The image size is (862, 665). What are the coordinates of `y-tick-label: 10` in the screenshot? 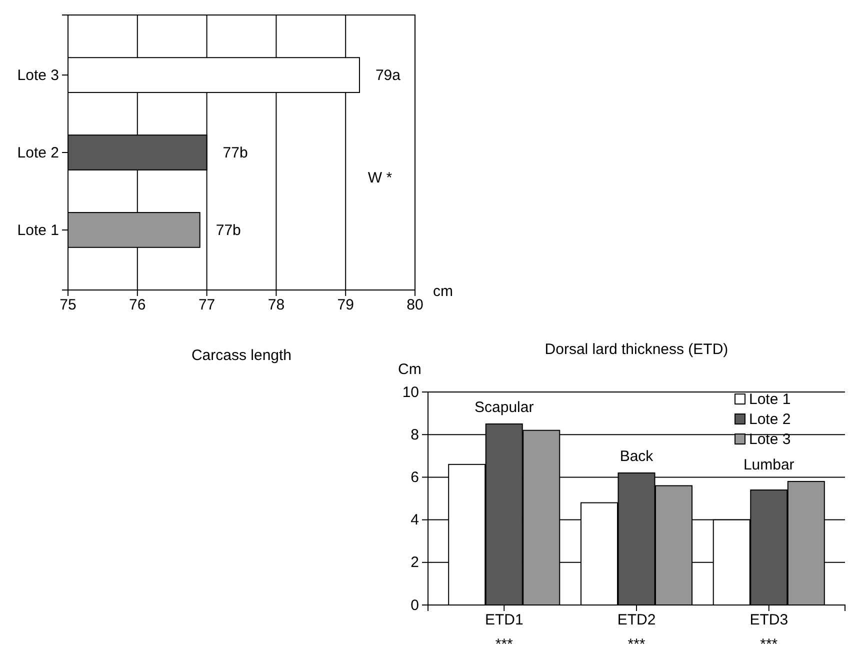 It's located at (410, 392).